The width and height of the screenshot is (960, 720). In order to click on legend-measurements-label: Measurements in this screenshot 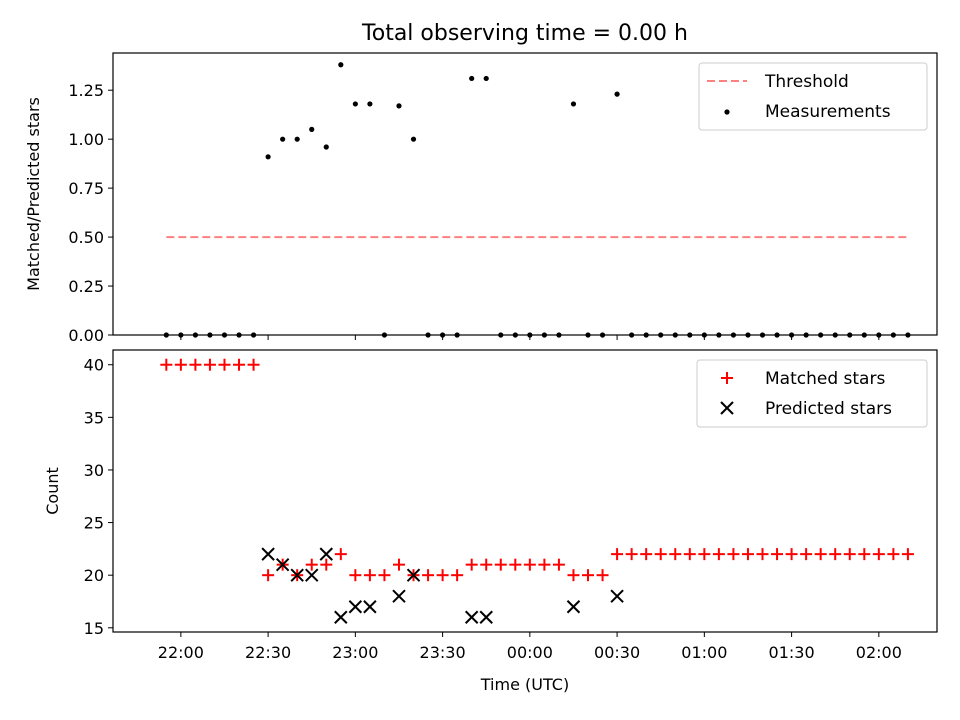, I will do `click(828, 112)`.